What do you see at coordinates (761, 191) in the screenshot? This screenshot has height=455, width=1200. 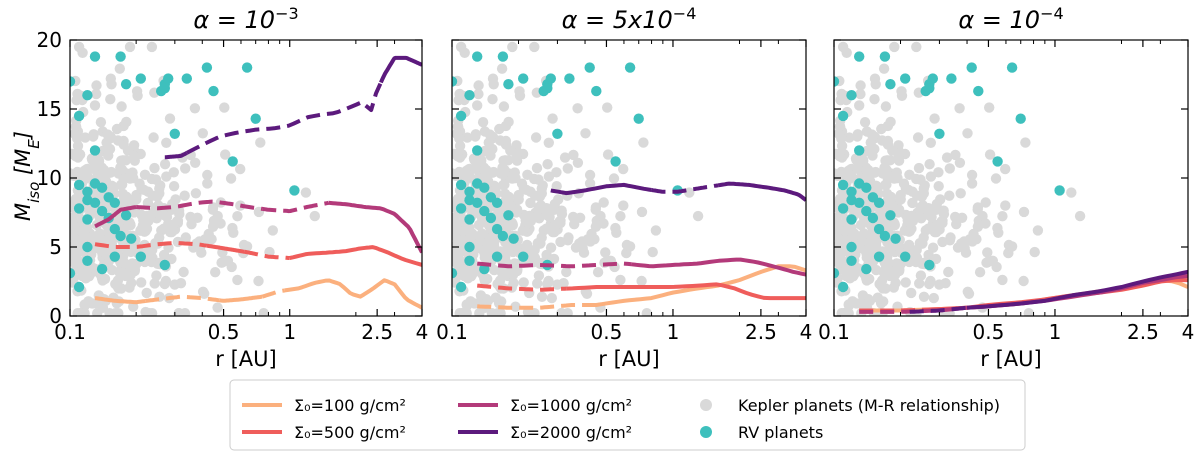 I see `curve-sigma2000-solid` at bounding box center [761, 191].